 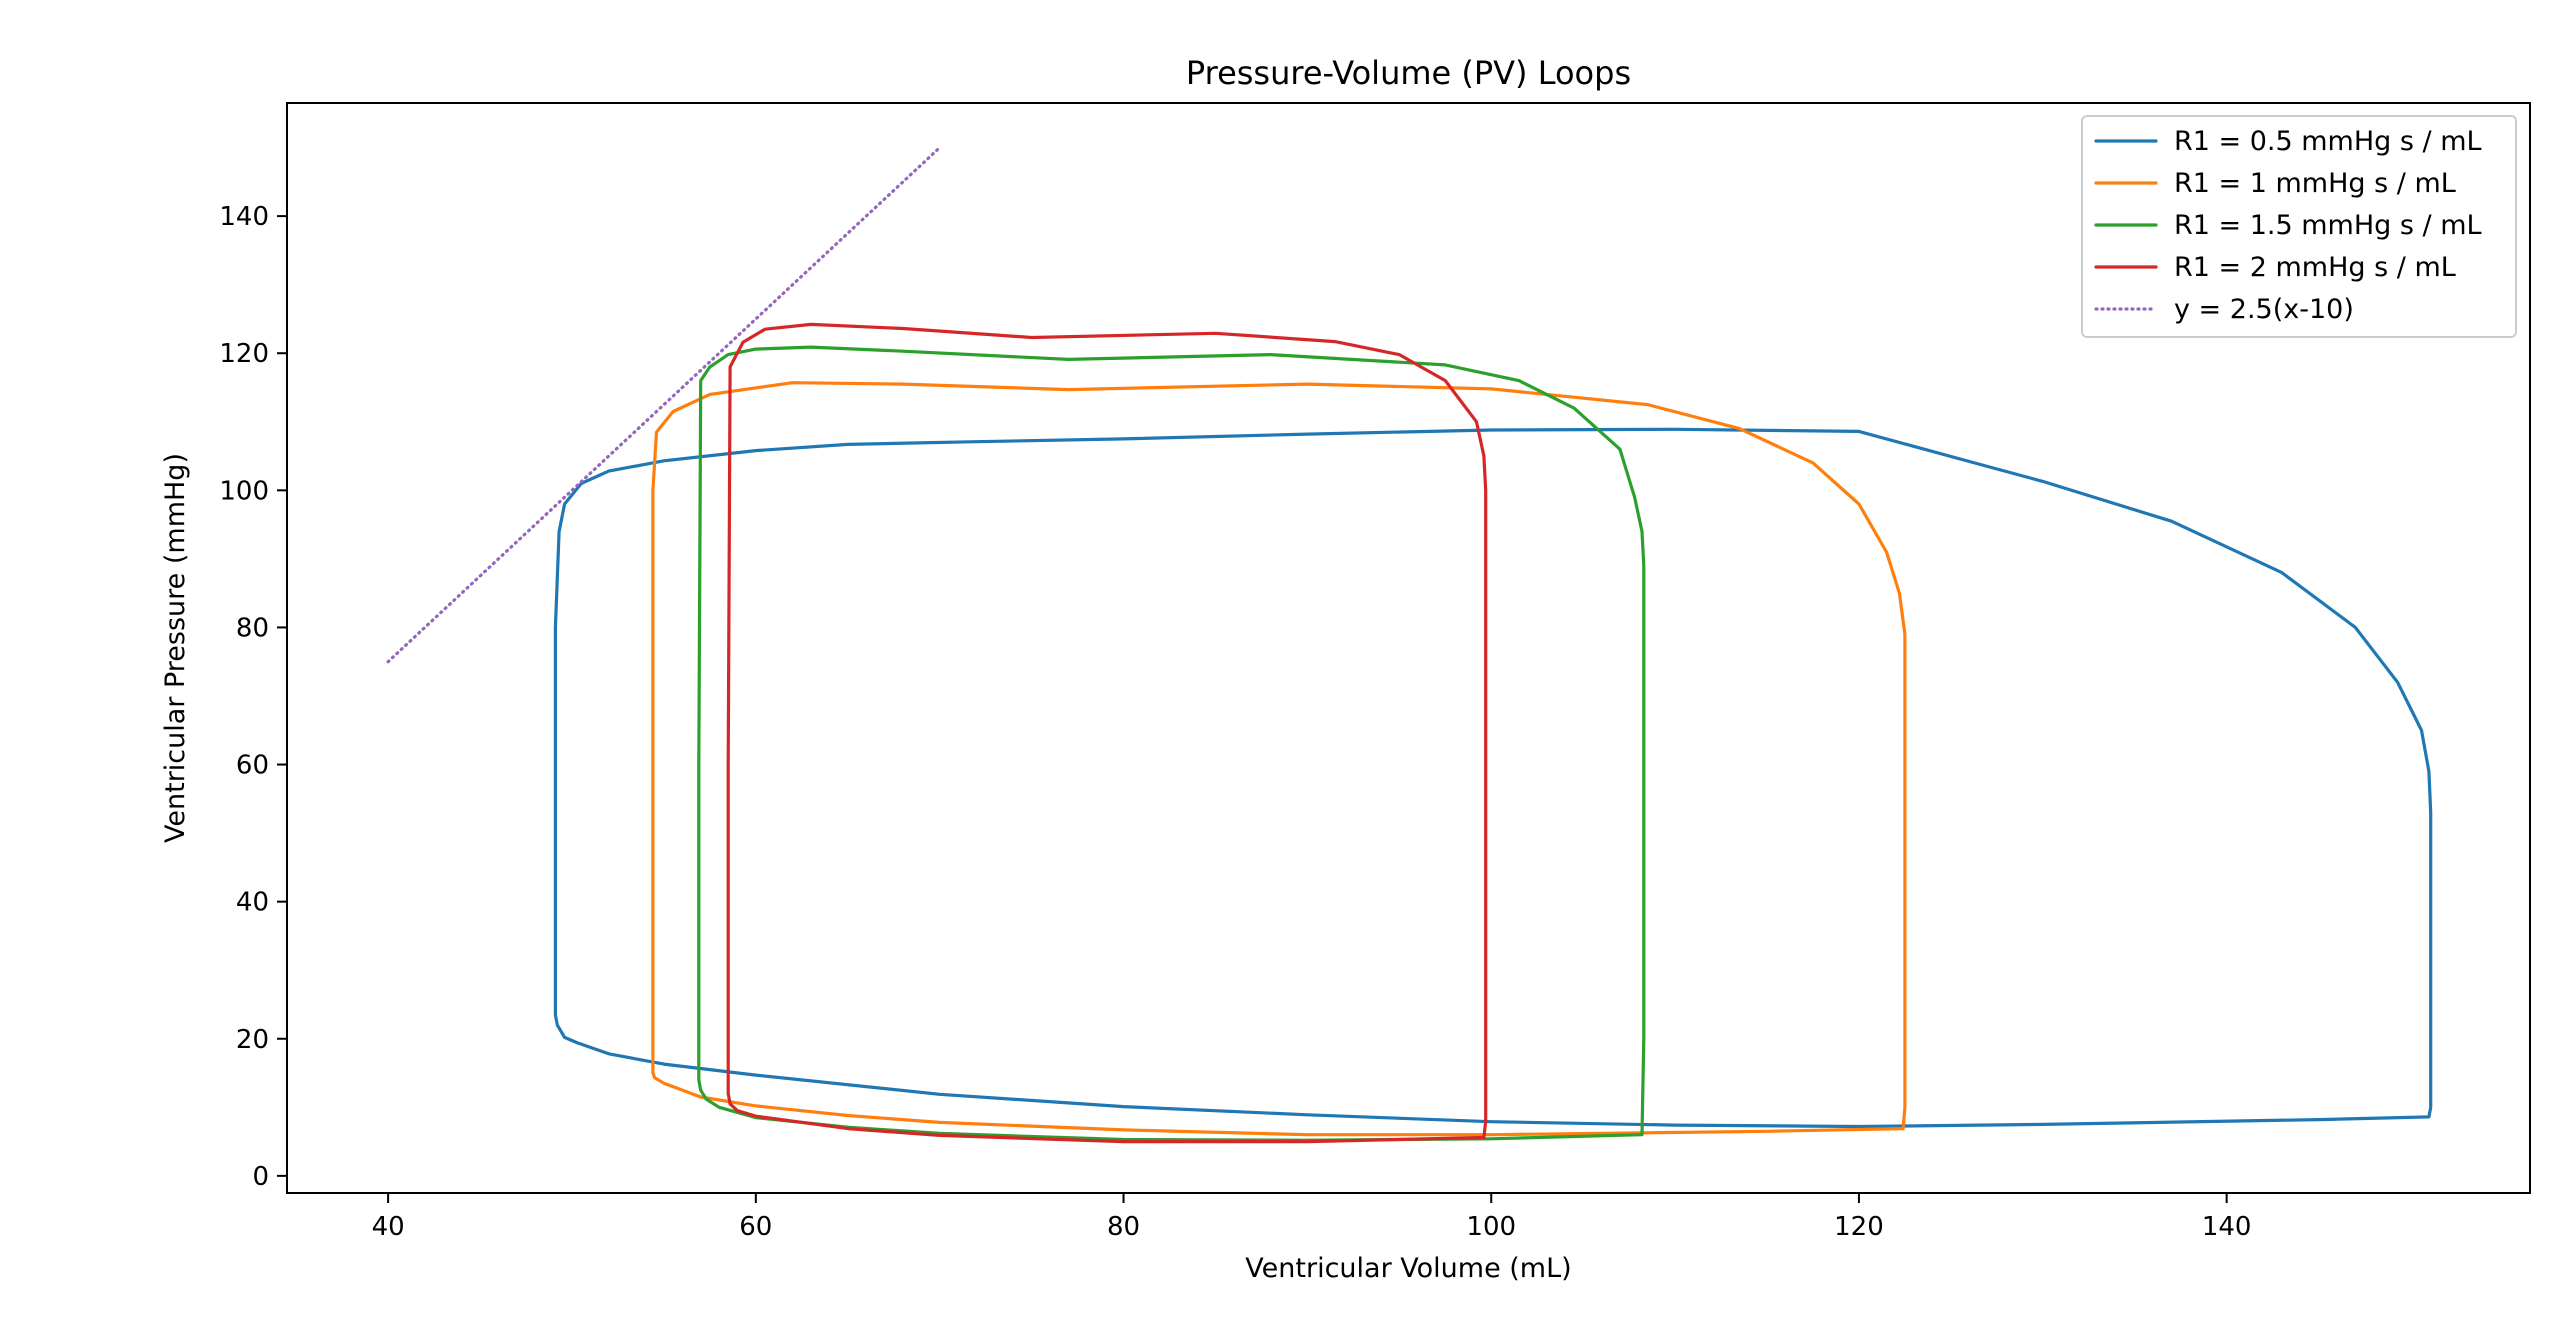 What do you see at coordinates (252, 903) in the screenshot?
I see `y-tick-label: 40` at bounding box center [252, 903].